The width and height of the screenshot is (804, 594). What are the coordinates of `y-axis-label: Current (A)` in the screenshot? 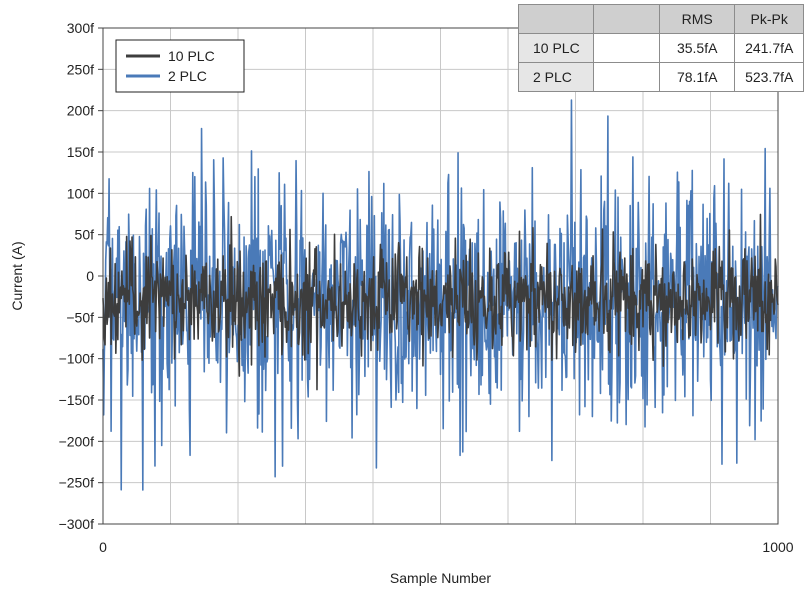 It's located at (17, 275).